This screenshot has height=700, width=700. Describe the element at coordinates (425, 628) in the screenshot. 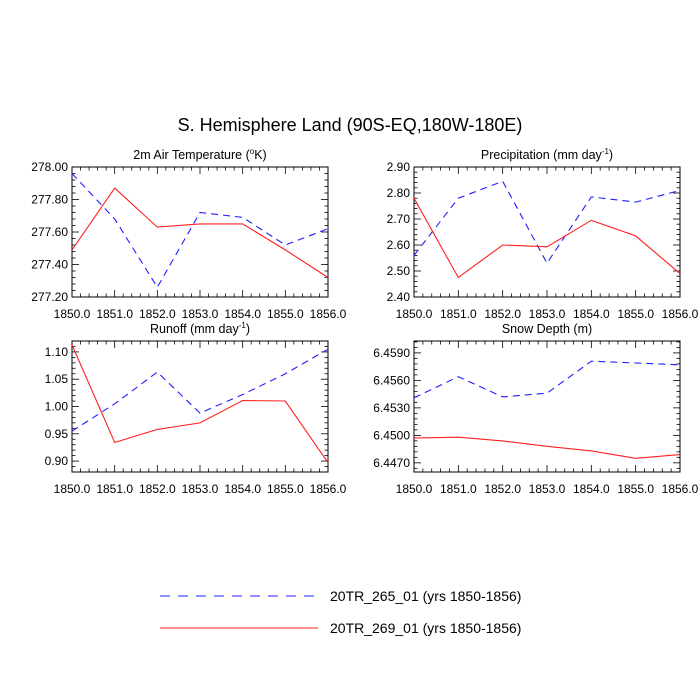

I see `legend-label-series-b: 20TR_269_01 (yrs 1850-1856)` at that location.